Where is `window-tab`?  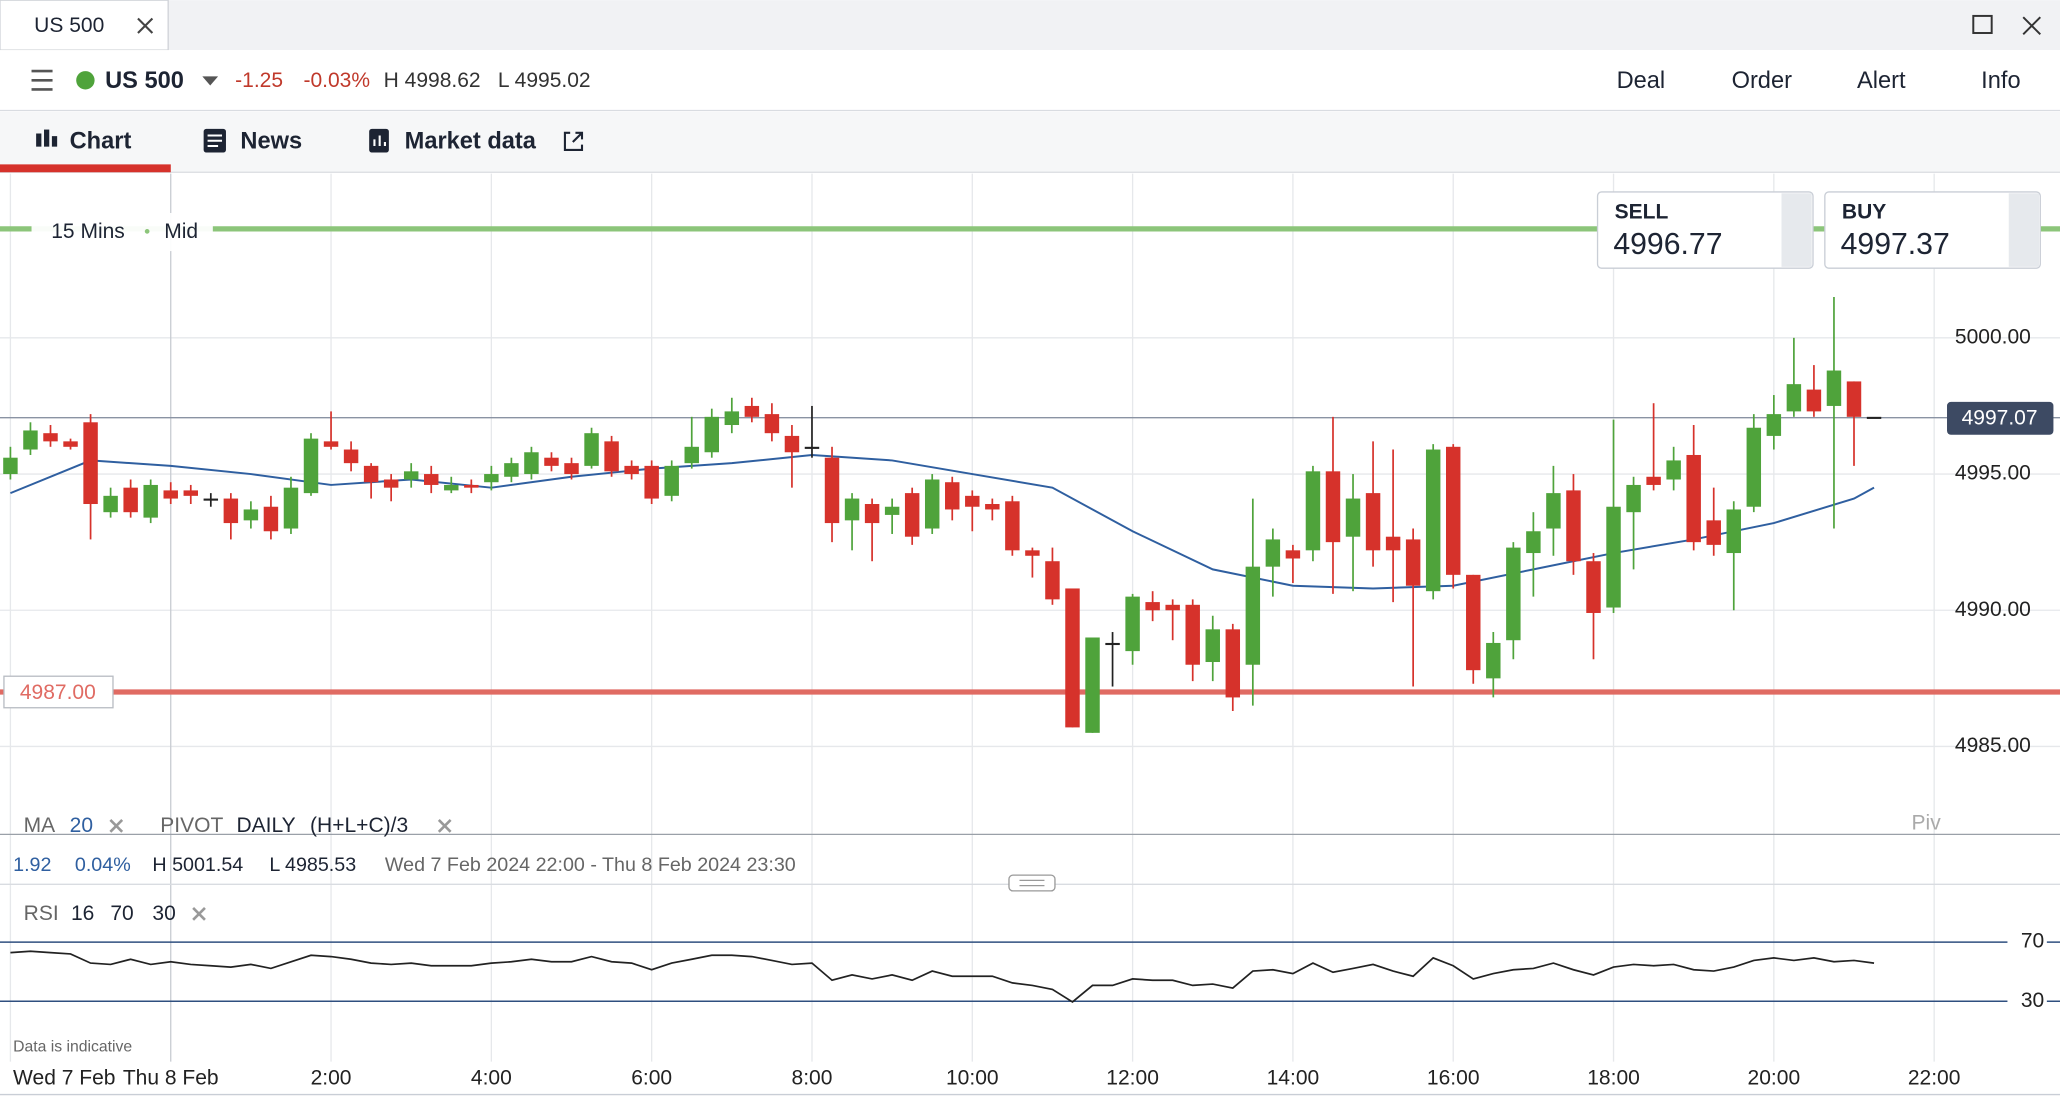 window-tab is located at coordinates (84, 25).